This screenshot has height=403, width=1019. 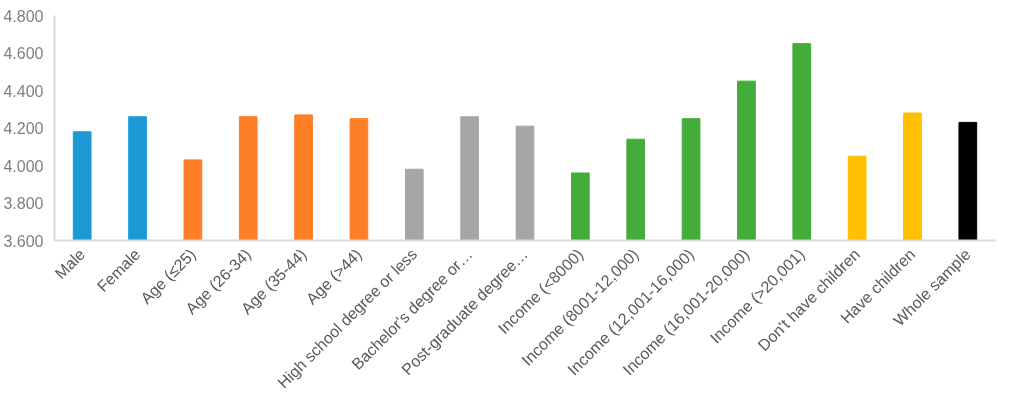 What do you see at coordinates (23, 241) in the screenshot?
I see `y-tick-label: 3.600` at bounding box center [23, 241].